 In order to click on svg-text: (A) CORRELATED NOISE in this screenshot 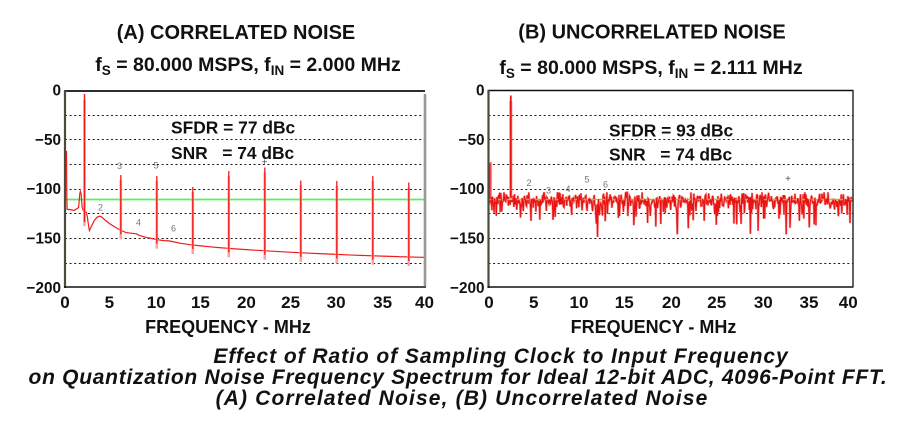, I will do `click(236, 33)`.